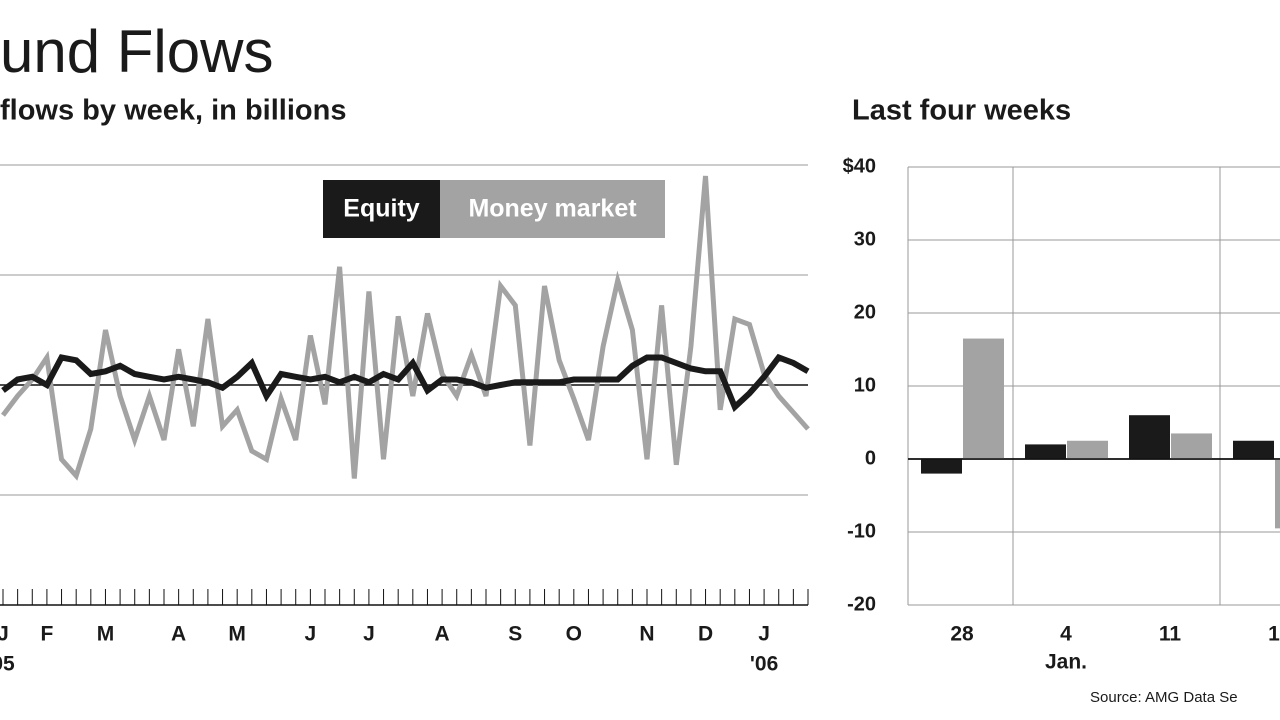 Image resolution: width=1280 pixels, height=720 pixels. I want to click on y-tick-label: 10, so click(865, 385).